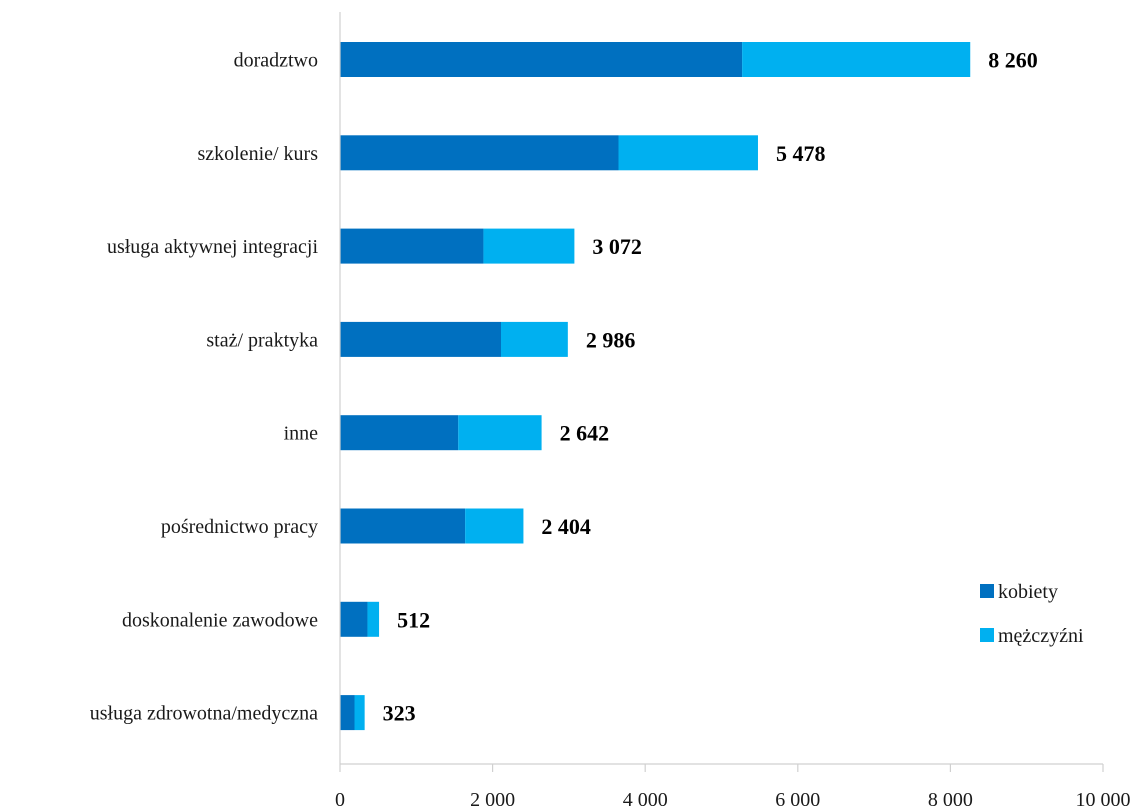 Image resolution: width=1147 pixels, height=809 pixels. I want to click on category-label: usługa zdrowotna/medyczna, so click(204, 714).